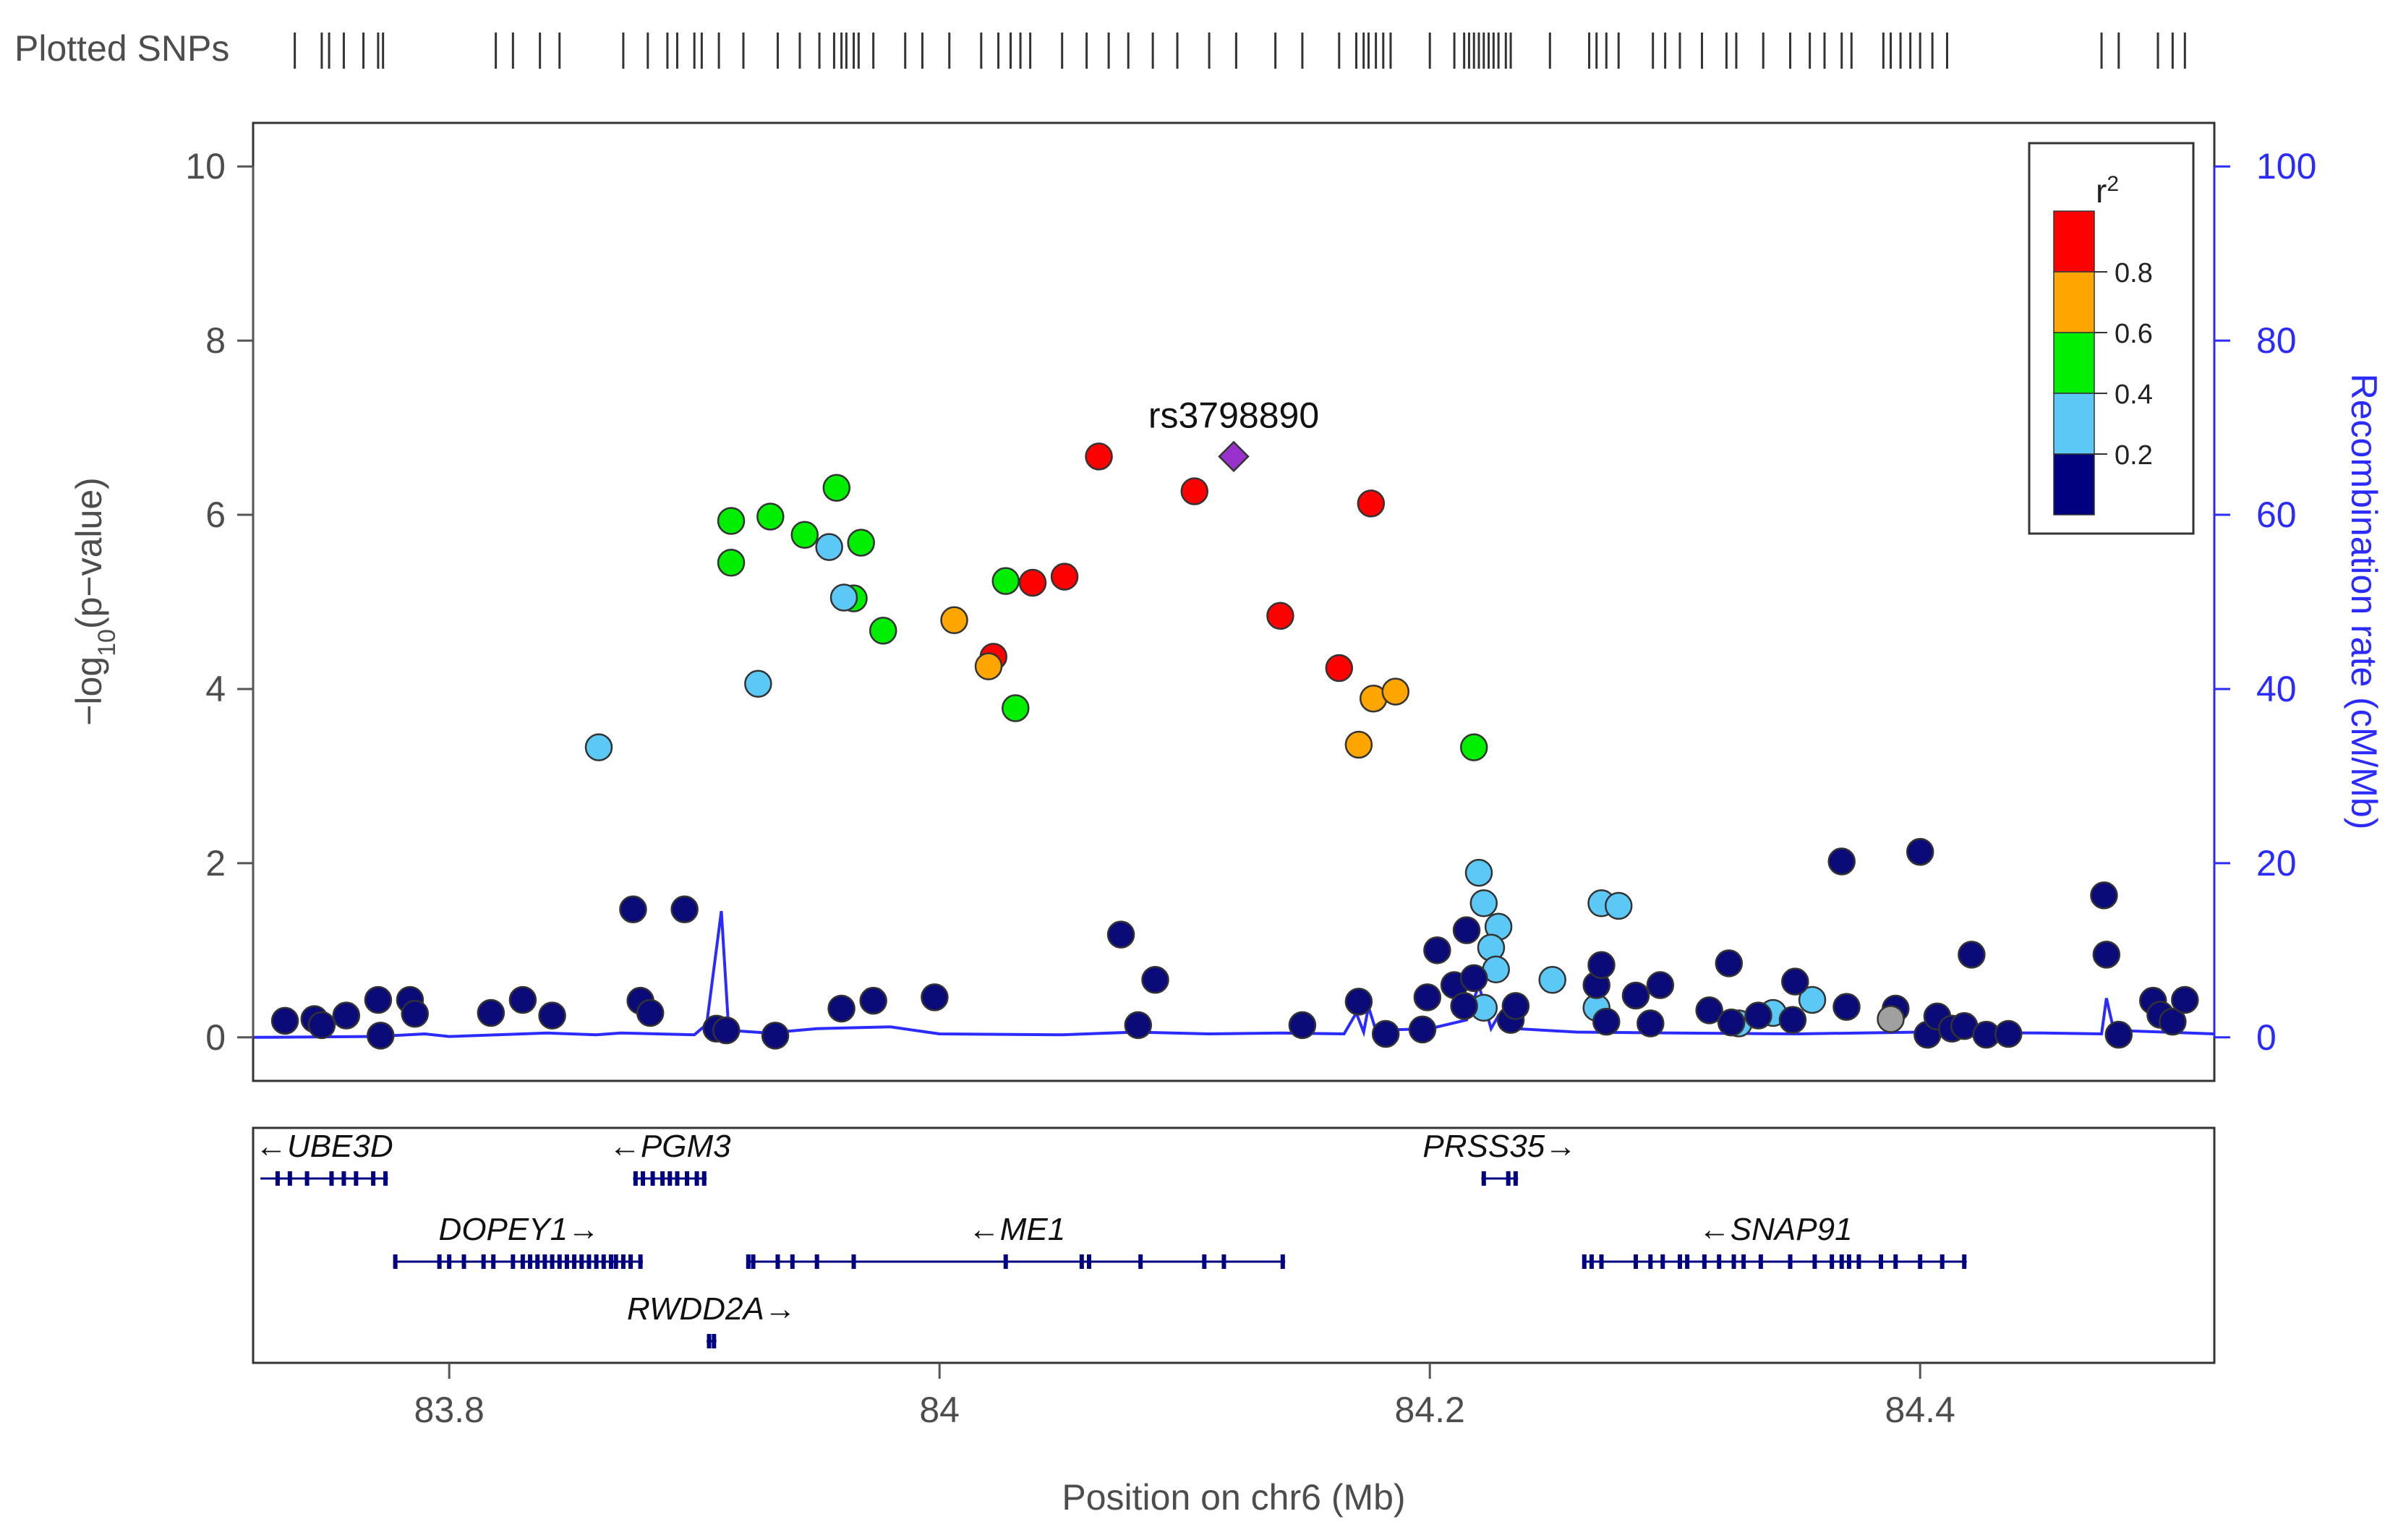 Image resolution: width=2398 pixels, height=1540 pixels. What do you see at coordinates (2134, 273) in the screenshot?
I see `legend-label: 0.8` at bounding box center [2134, 273].